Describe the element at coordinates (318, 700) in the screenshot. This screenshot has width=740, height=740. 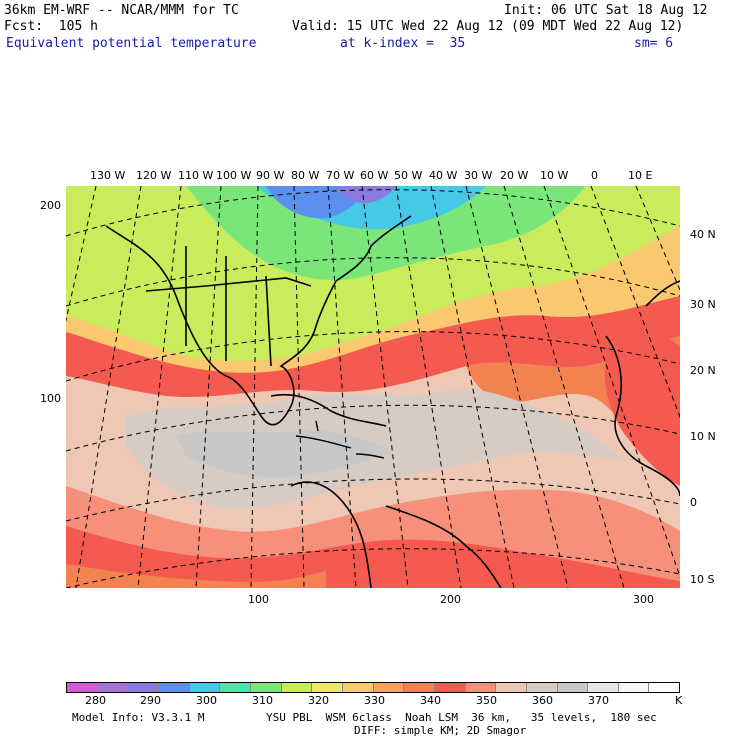
I see `colorbar-label: 320` at that location.